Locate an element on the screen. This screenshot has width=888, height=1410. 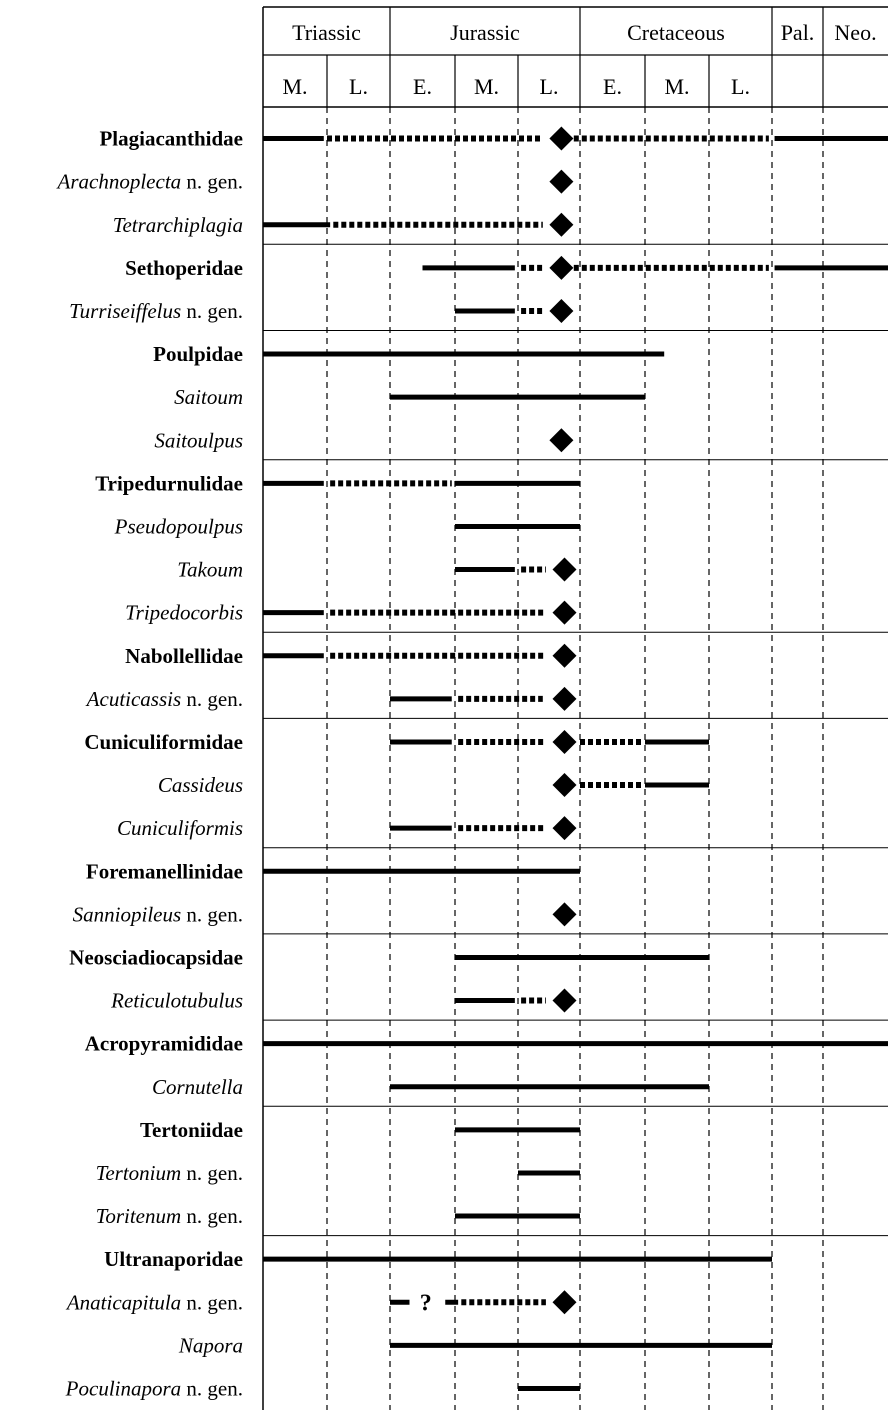
taxon-label-saitoulpus: Saitoulpus is located at coordinates (198, 440).